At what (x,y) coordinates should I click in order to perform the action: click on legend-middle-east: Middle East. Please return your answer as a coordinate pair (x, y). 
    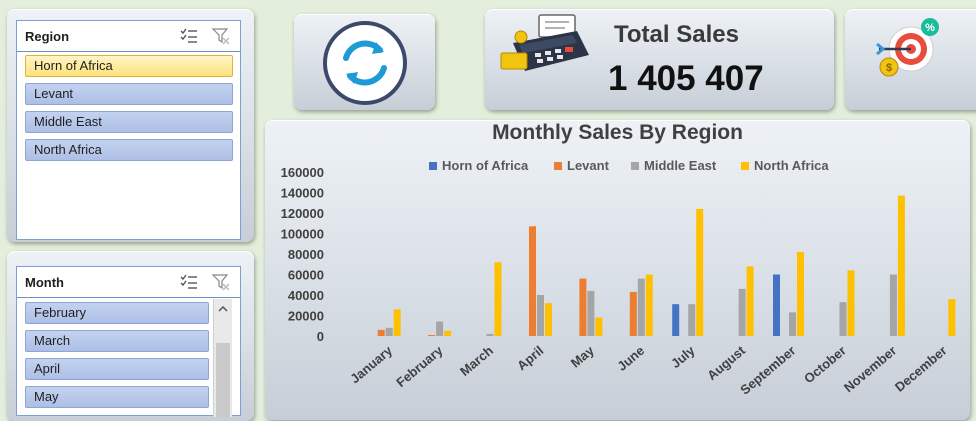
    Looking at the image, I should click on (673, 165).